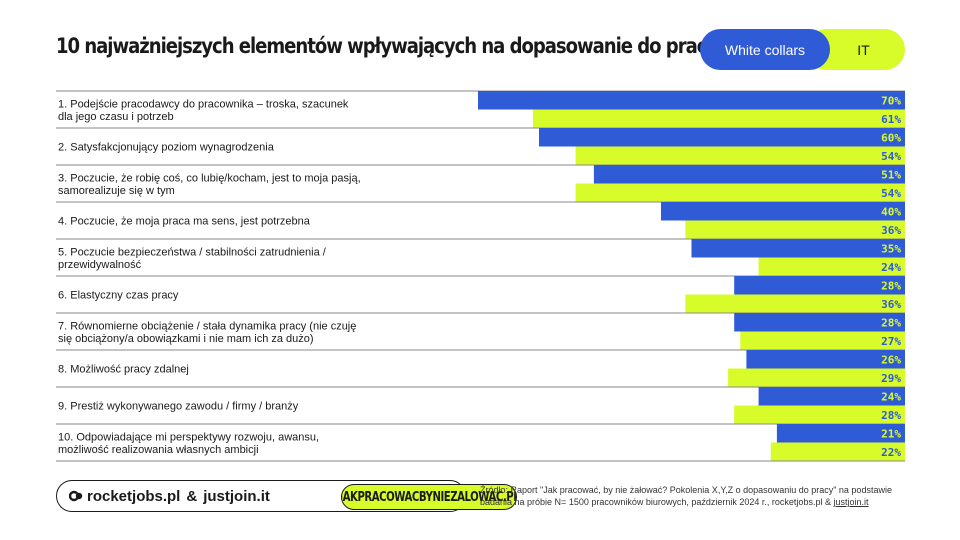 The width and height of the screenshot is (960, 540). Describe the element at coordinates (158, 450) in the screenshot. I see `category-label: możliwość realizowania własnych ambicji` at that location.